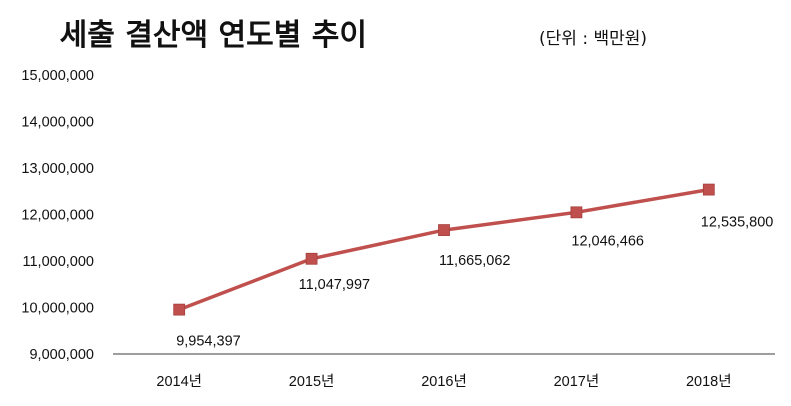 The image size is (791, 406). Describe the element at coordinates (213, 35) in the screenshot. I see `chart-title-text: 세출 결산액 연도별 추이` at that location.